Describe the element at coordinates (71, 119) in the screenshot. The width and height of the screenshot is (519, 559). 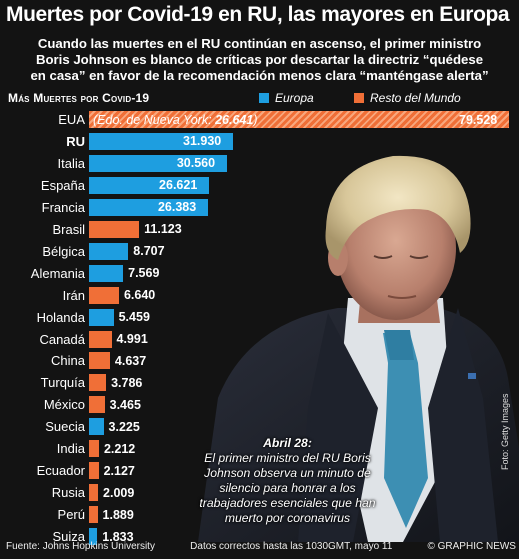
I see `country-label: EUA` at that location.